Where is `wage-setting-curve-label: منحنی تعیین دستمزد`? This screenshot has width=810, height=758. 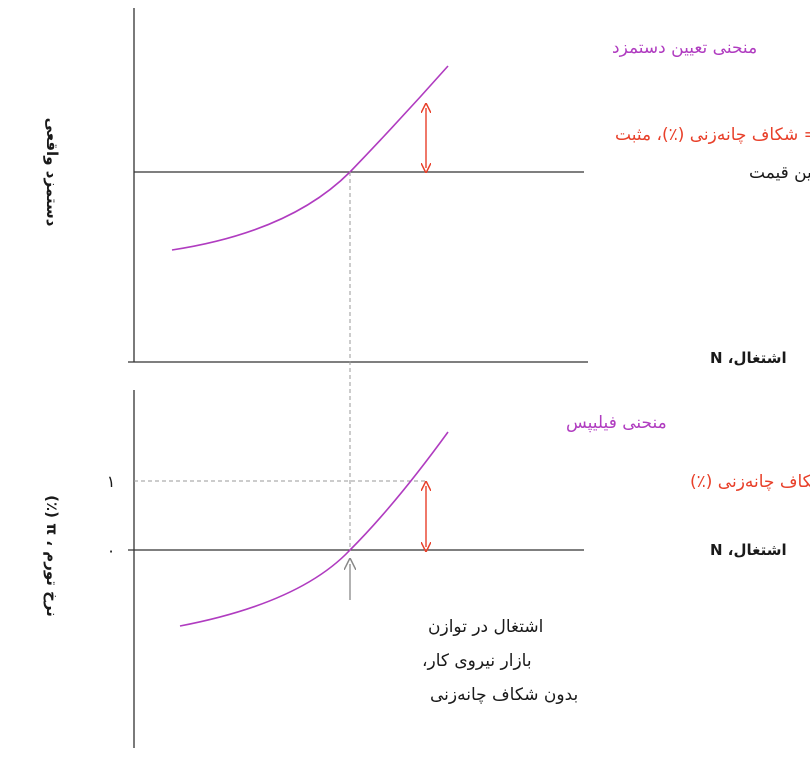 wage-setting-curve-label: منحنی تعیین دستمزد is located at coordinates (684, 48).